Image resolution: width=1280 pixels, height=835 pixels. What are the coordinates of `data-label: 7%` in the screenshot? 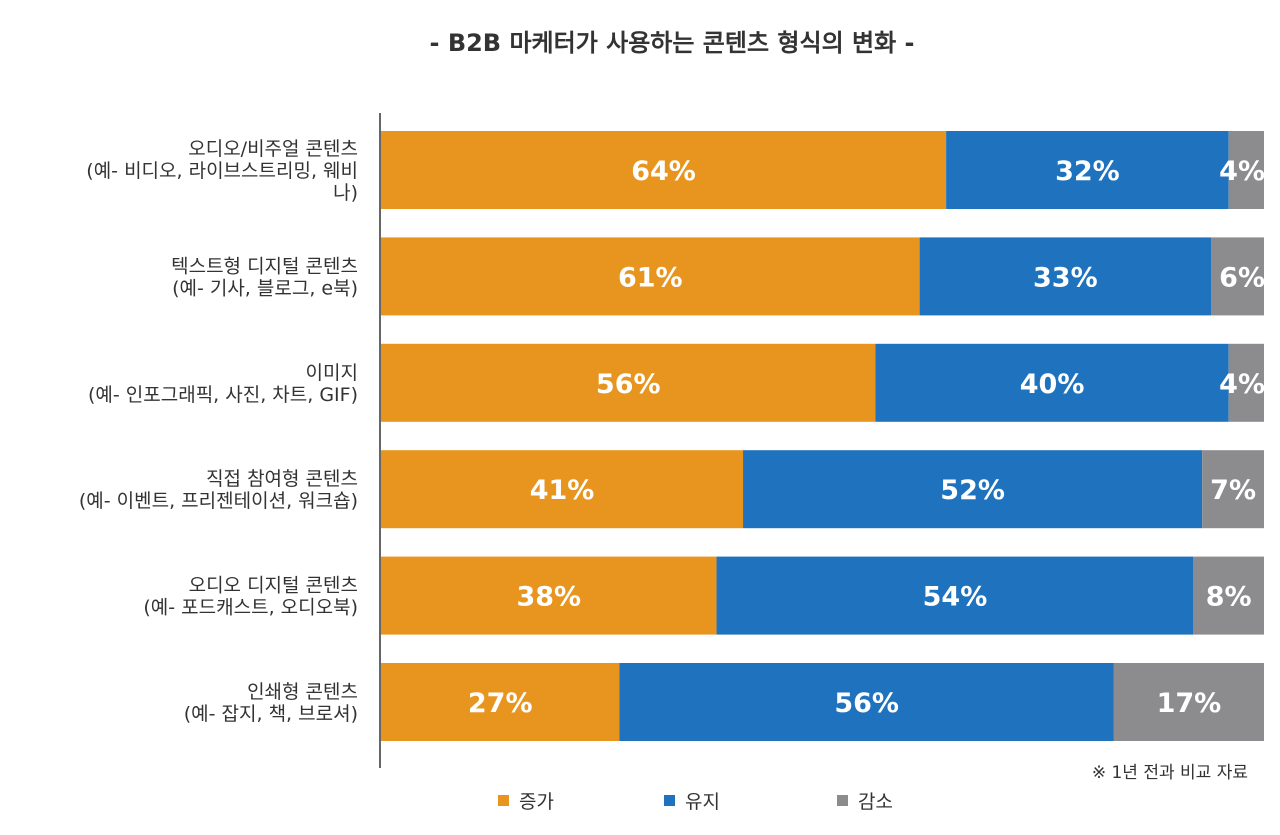 It's located at (1233, 490).